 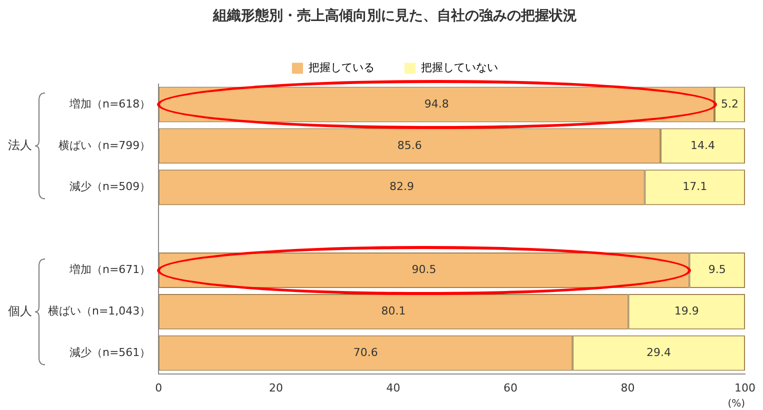 What do you see at coordinates (393, 387) in the screenshot?
I see `x-tick-label: 40` at bounding box center [393, 387].